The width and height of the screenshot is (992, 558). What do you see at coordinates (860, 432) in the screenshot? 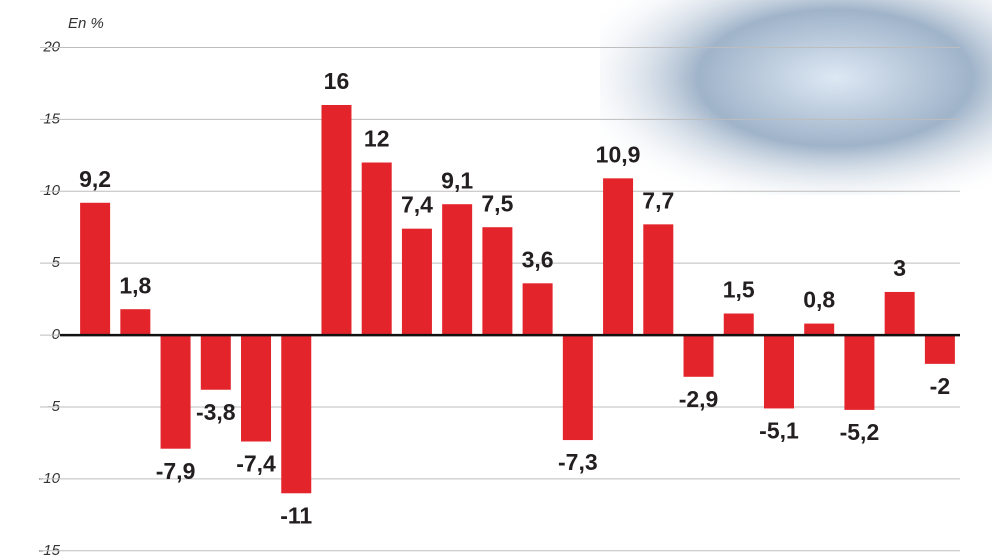
I see `value-label: -5,2` at bounding box center [860, 432].